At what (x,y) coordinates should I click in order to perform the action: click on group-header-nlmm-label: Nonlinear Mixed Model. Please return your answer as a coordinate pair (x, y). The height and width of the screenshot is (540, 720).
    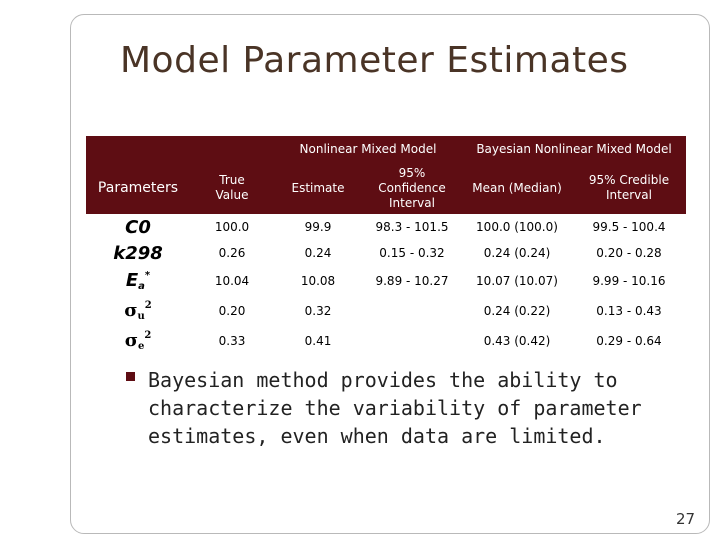
    Looking at the image, I should click on (368, 148).